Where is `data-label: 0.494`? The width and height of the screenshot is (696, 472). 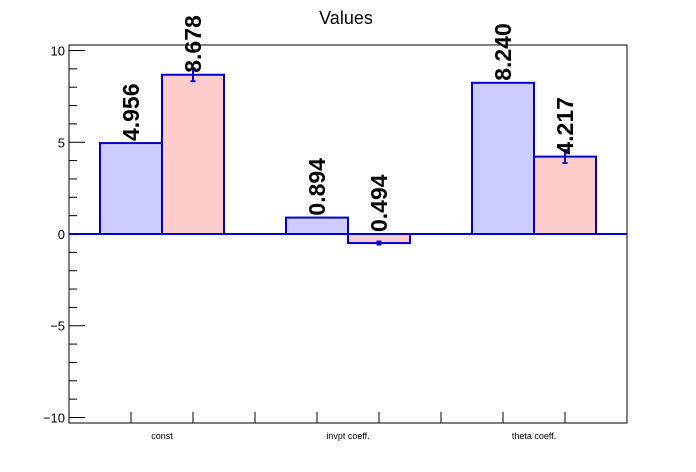
data-label: 0.494 is located at coordinates (379, 203).